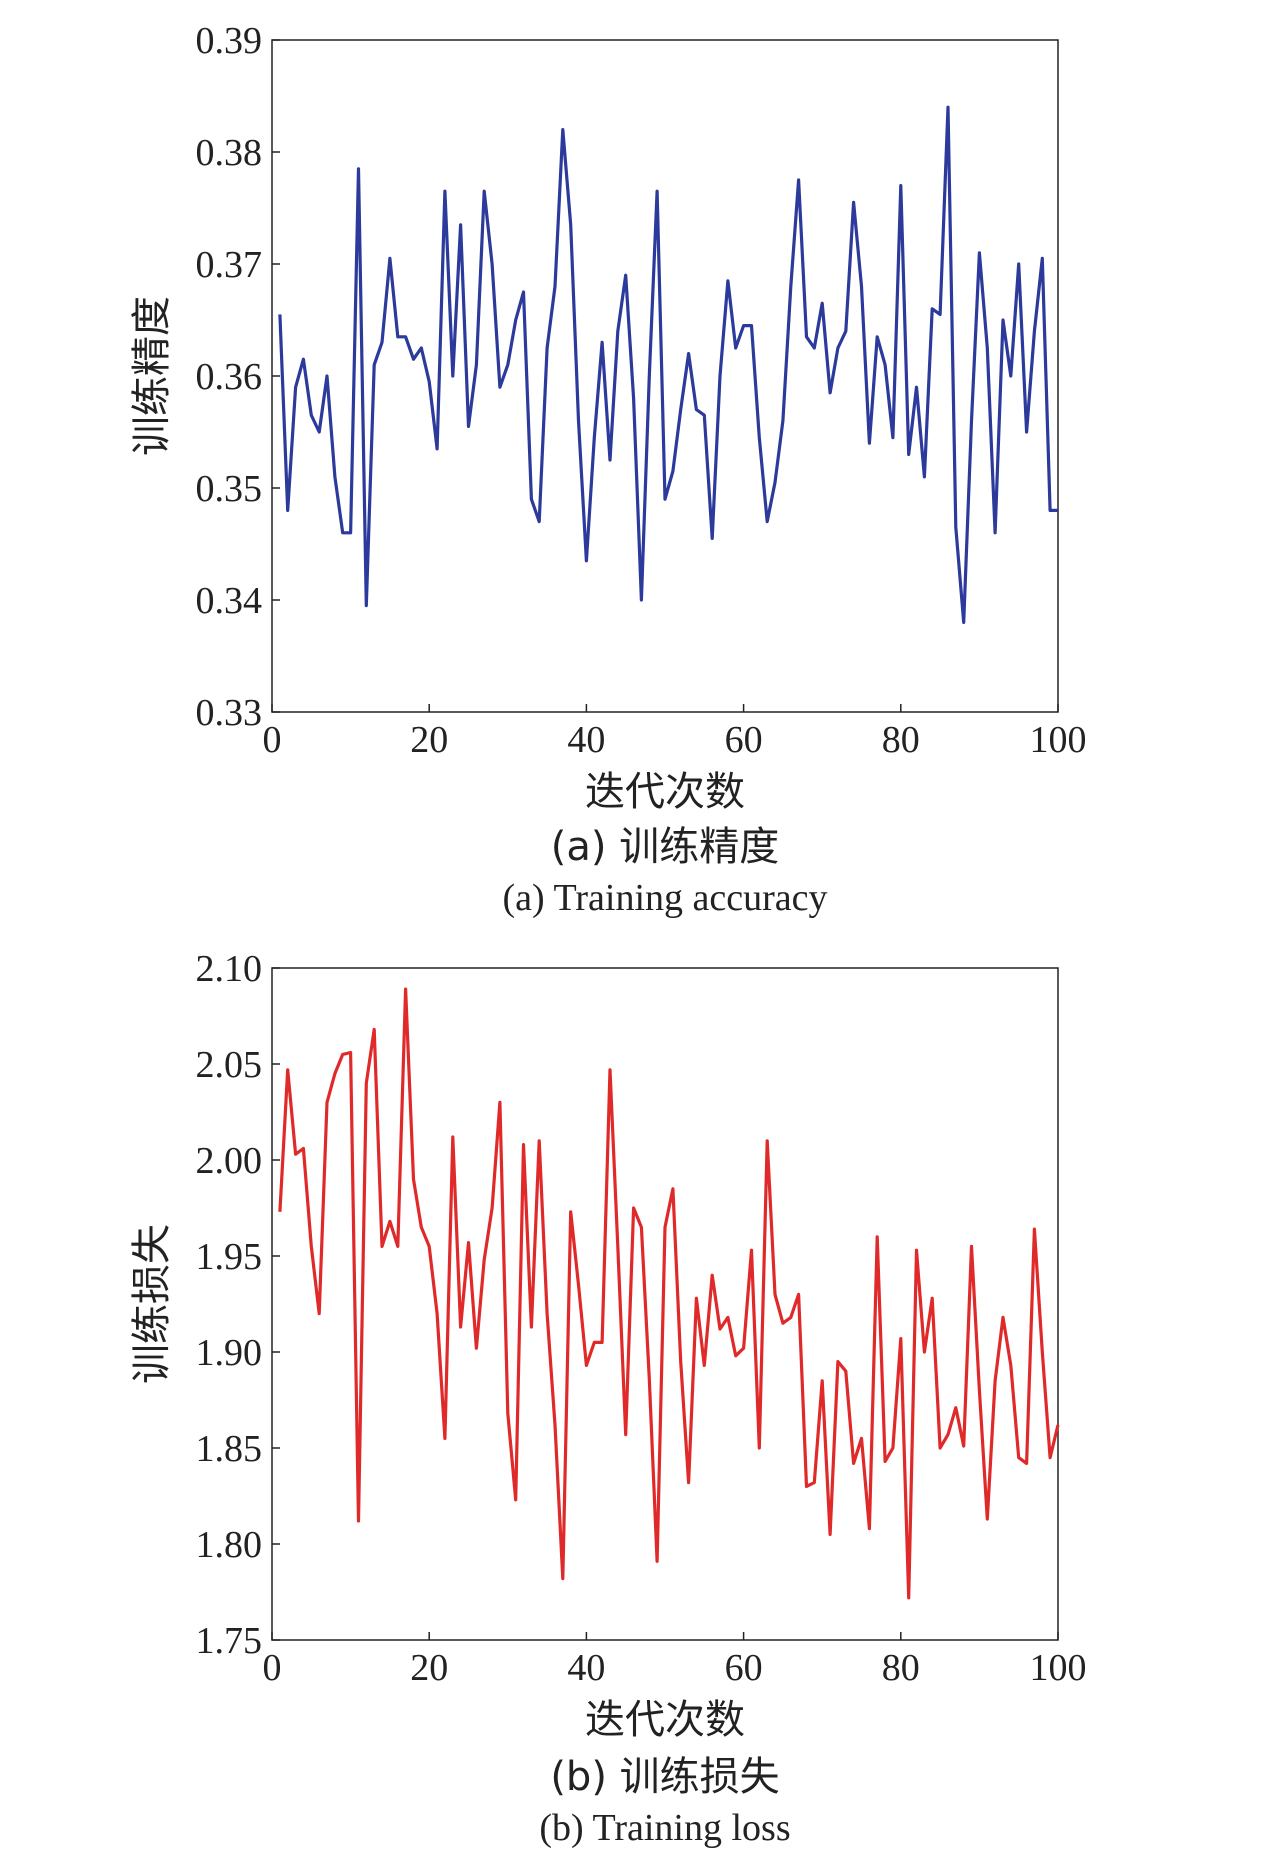 The image size is (1276, 1866). What do you see at coordinates (664, 1777) in the screenshot?
I see `chart-b-caption-cn: (b) 训练损失` at bounding box center [664, 1777].